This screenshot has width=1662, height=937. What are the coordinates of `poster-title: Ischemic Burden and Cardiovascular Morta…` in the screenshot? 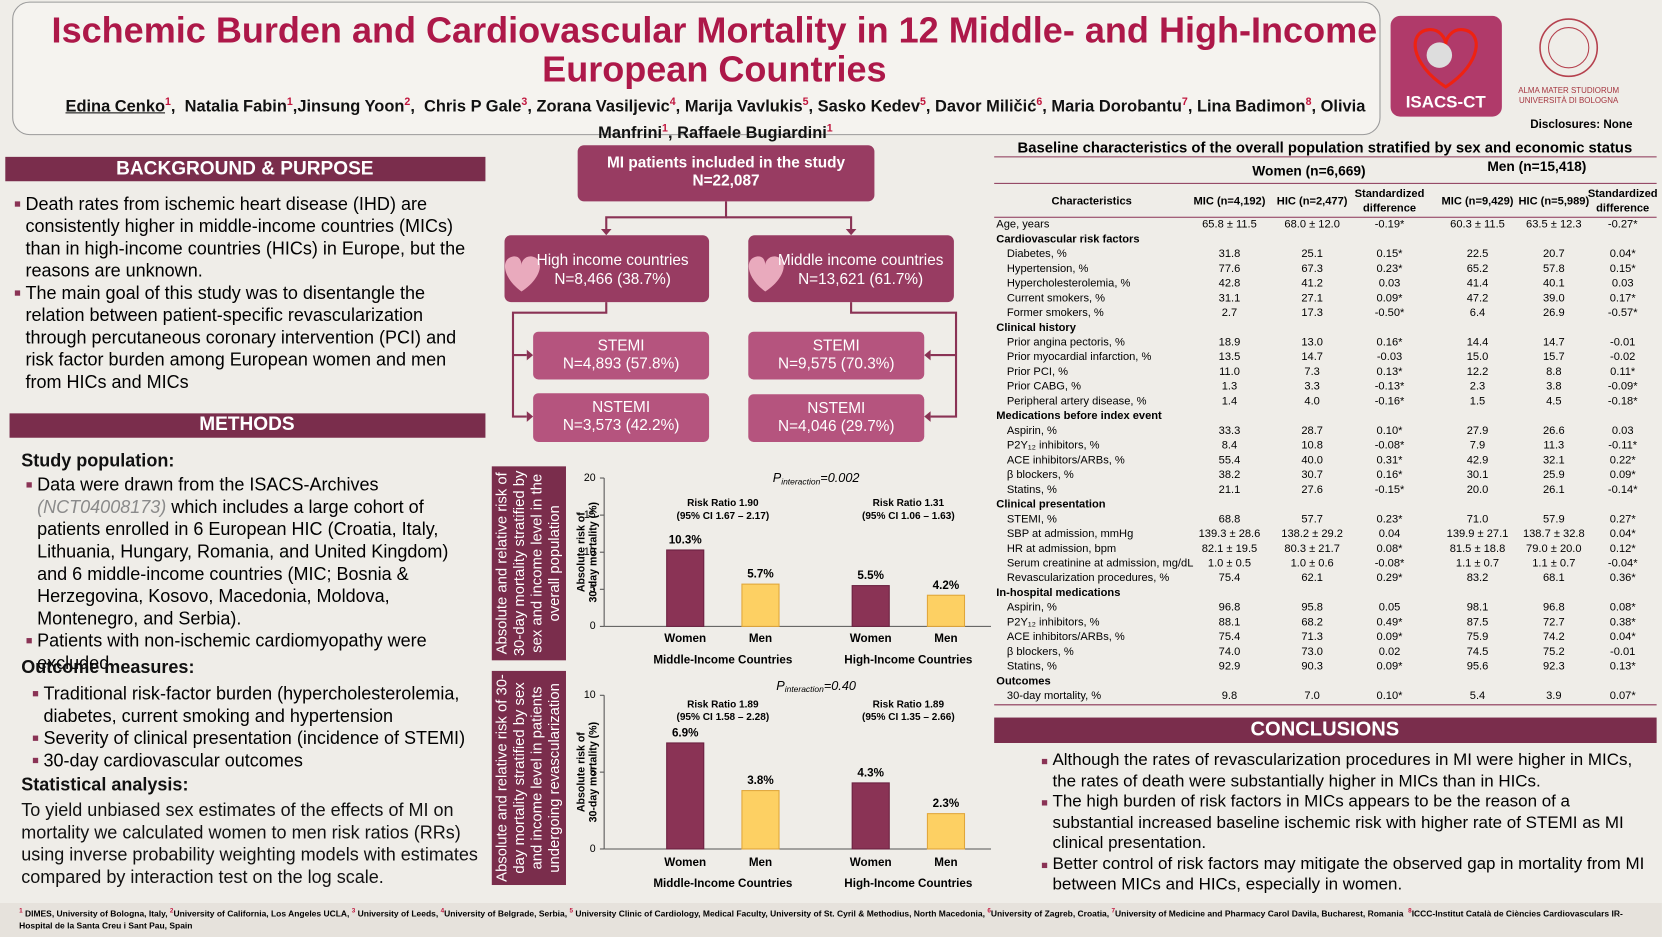 It's located at (714, 50).